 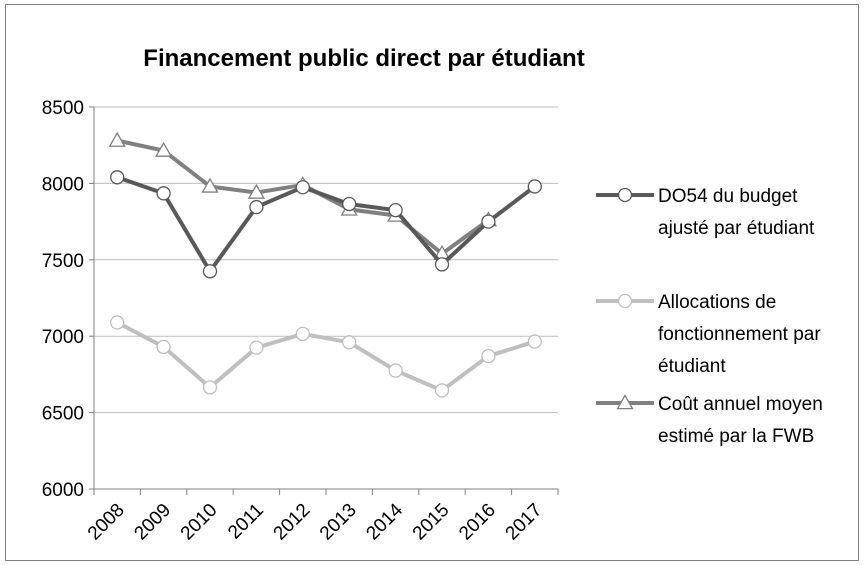 What do you see at coordinates (292, 522) in the screenshot?
I see `x-tick-label: 2012` at bounding box center [292, 522].